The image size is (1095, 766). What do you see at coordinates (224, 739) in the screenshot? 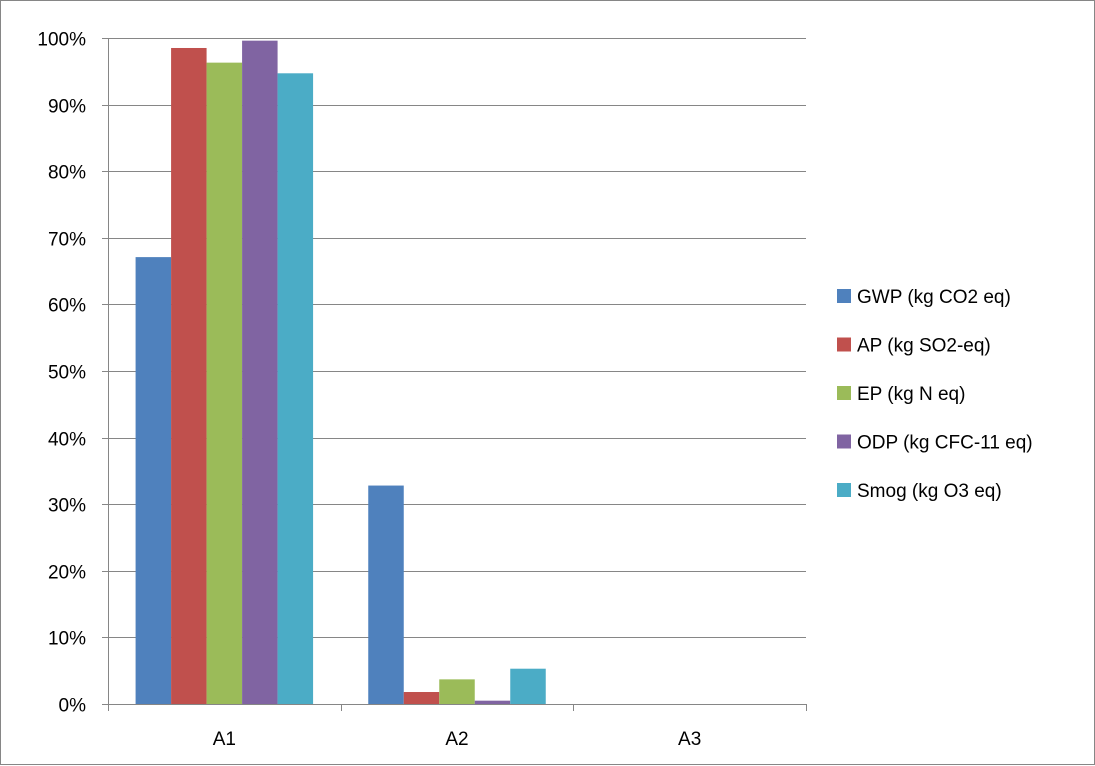
I see `x-tick-label: A1` at bounding box center [224, 739].